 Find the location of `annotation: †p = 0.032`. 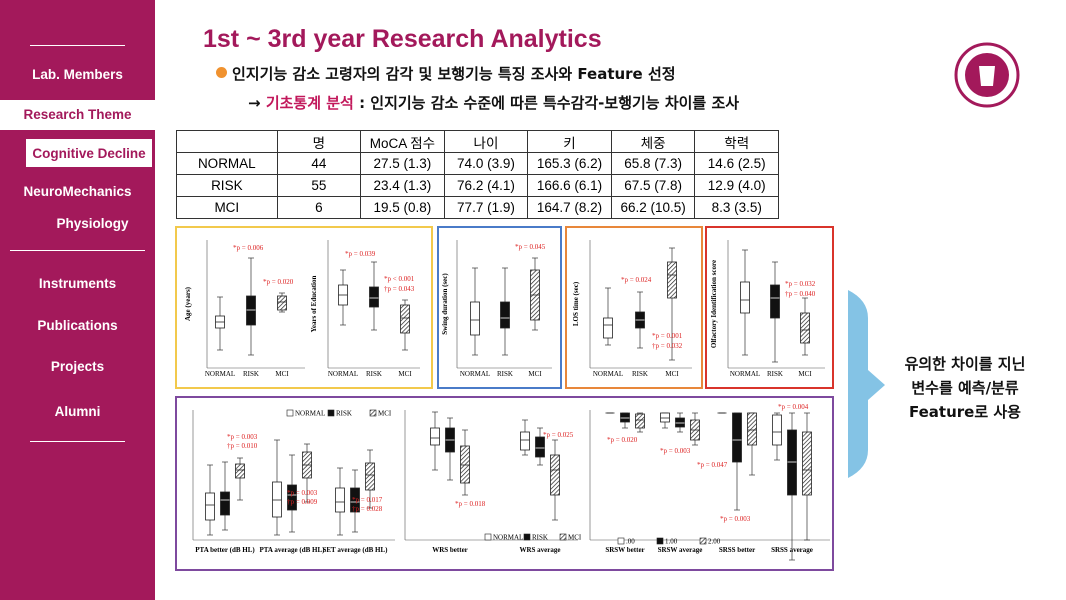

annotation: †p = 0.032 is located at coordinates (667, 346).